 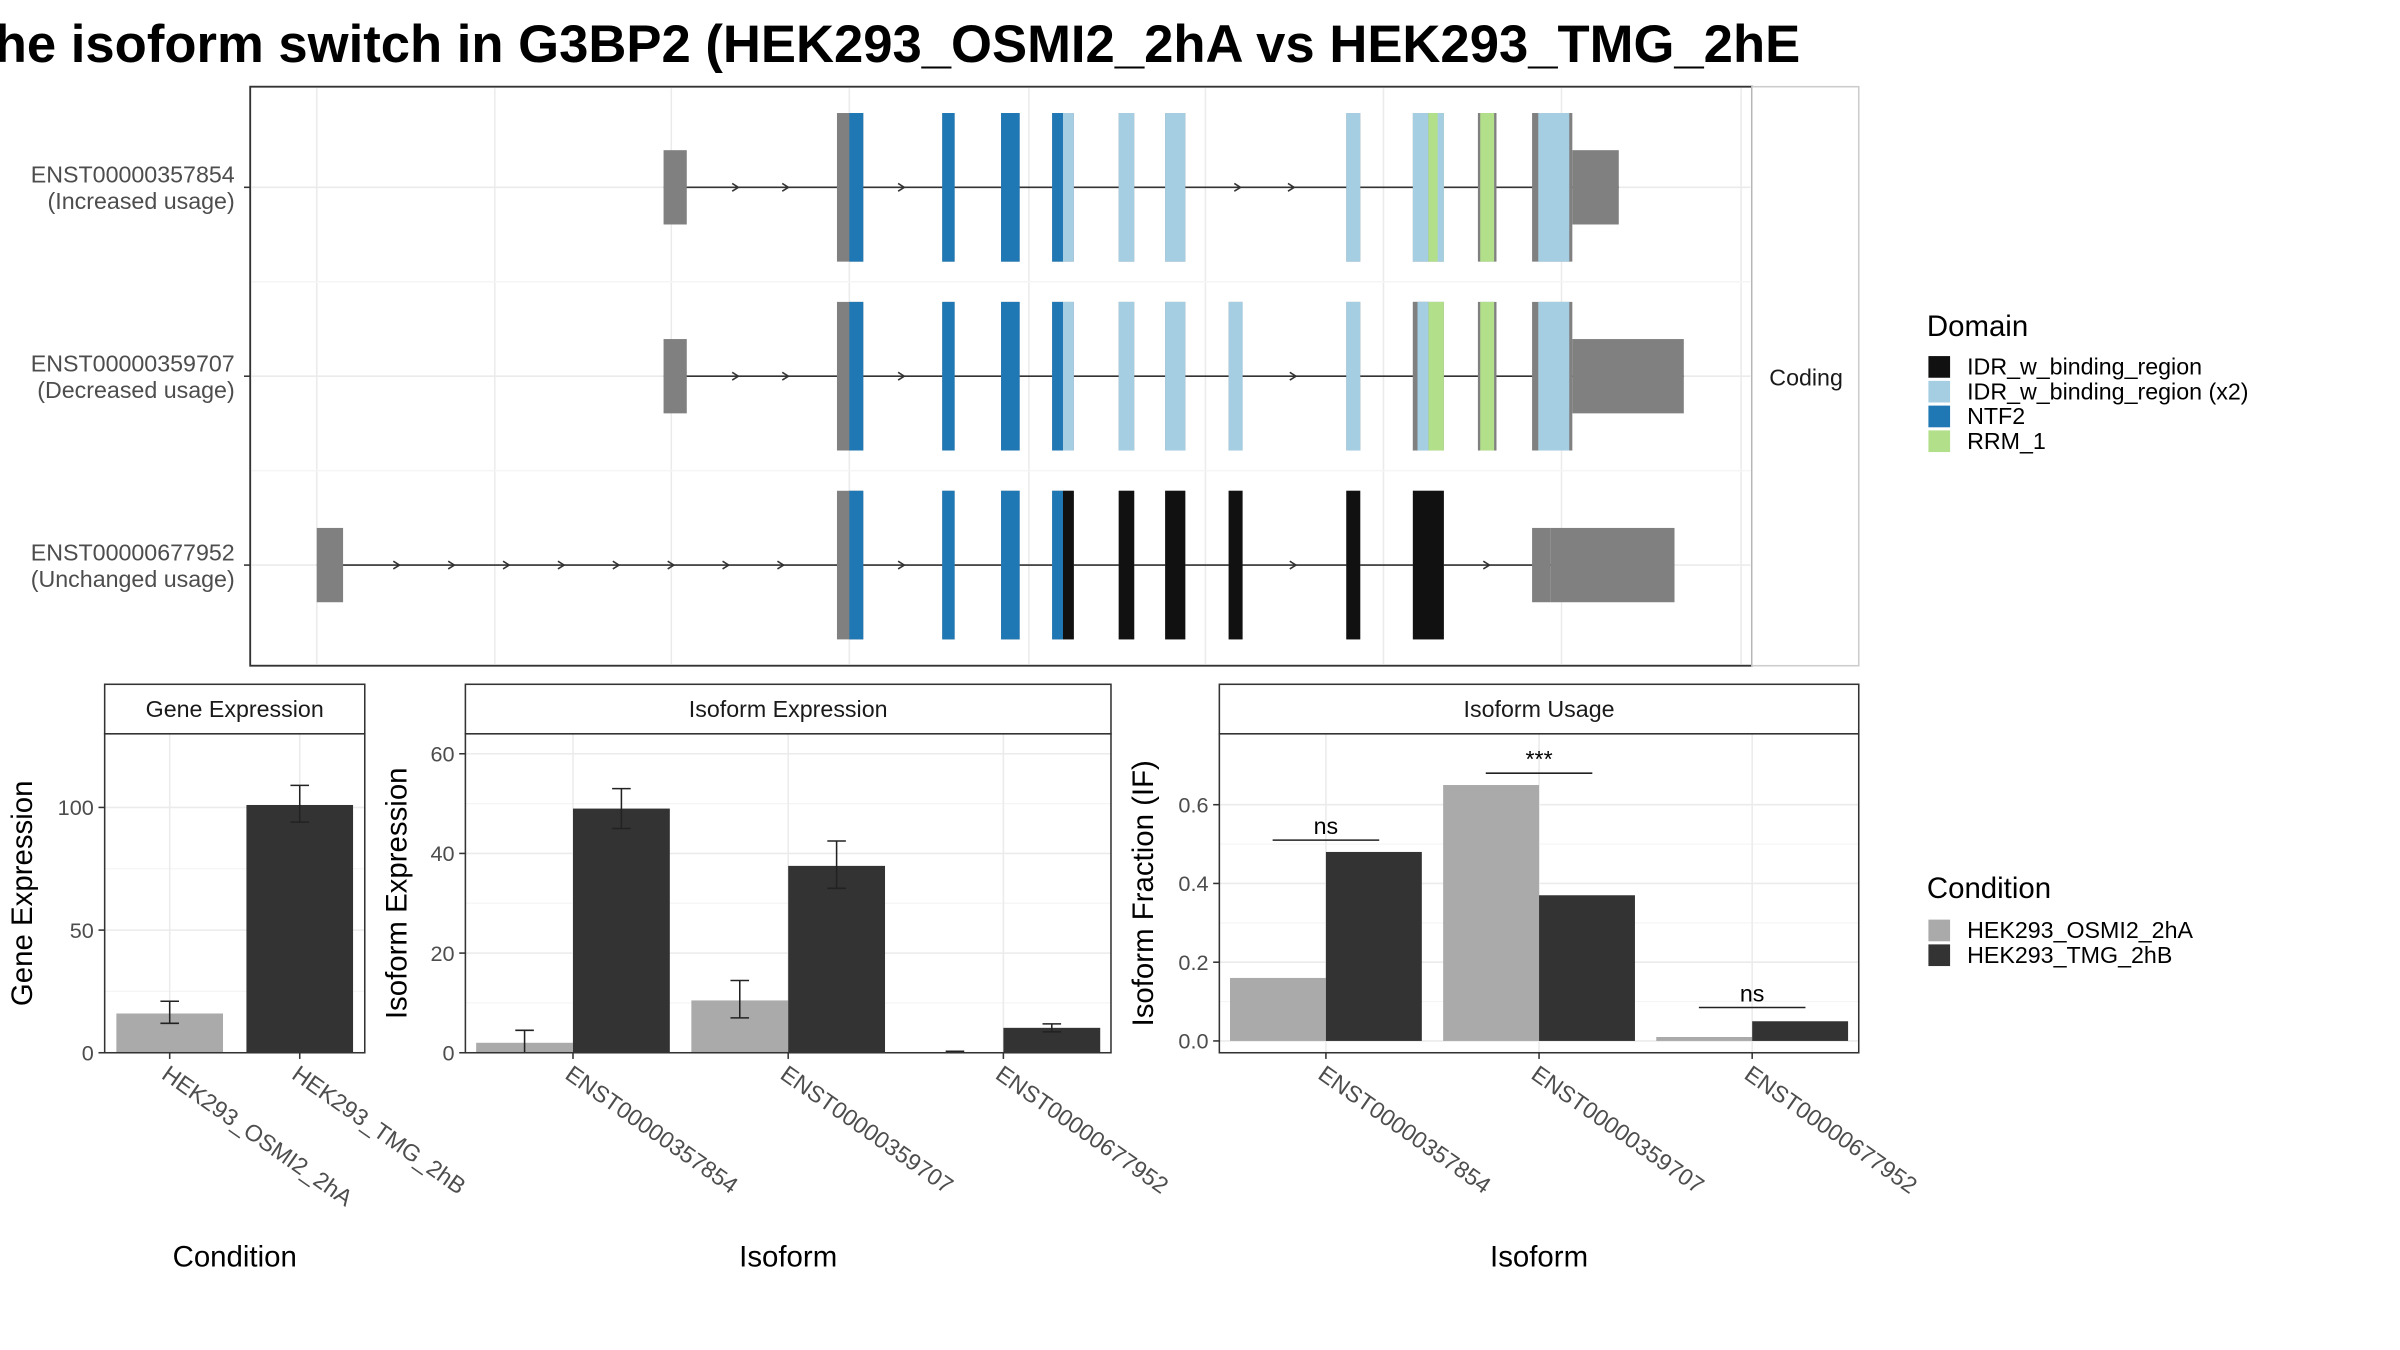 I want to click on y-tick-label: 0.6, so click(x=1193, y=804).